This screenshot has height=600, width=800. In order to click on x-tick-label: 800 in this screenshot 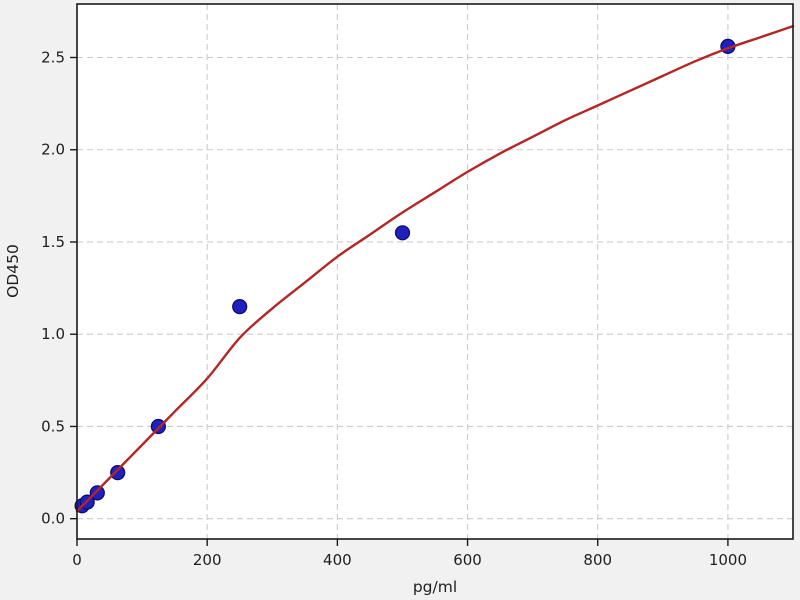, I will do `click(597, 560)`.